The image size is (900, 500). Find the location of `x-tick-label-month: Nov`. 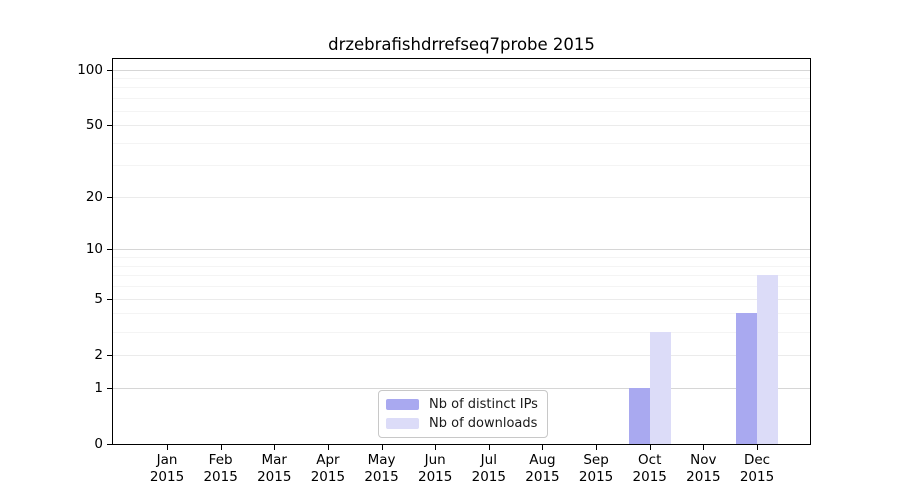

x-tick-label-month: Nov is located at coordinates (703, 460).